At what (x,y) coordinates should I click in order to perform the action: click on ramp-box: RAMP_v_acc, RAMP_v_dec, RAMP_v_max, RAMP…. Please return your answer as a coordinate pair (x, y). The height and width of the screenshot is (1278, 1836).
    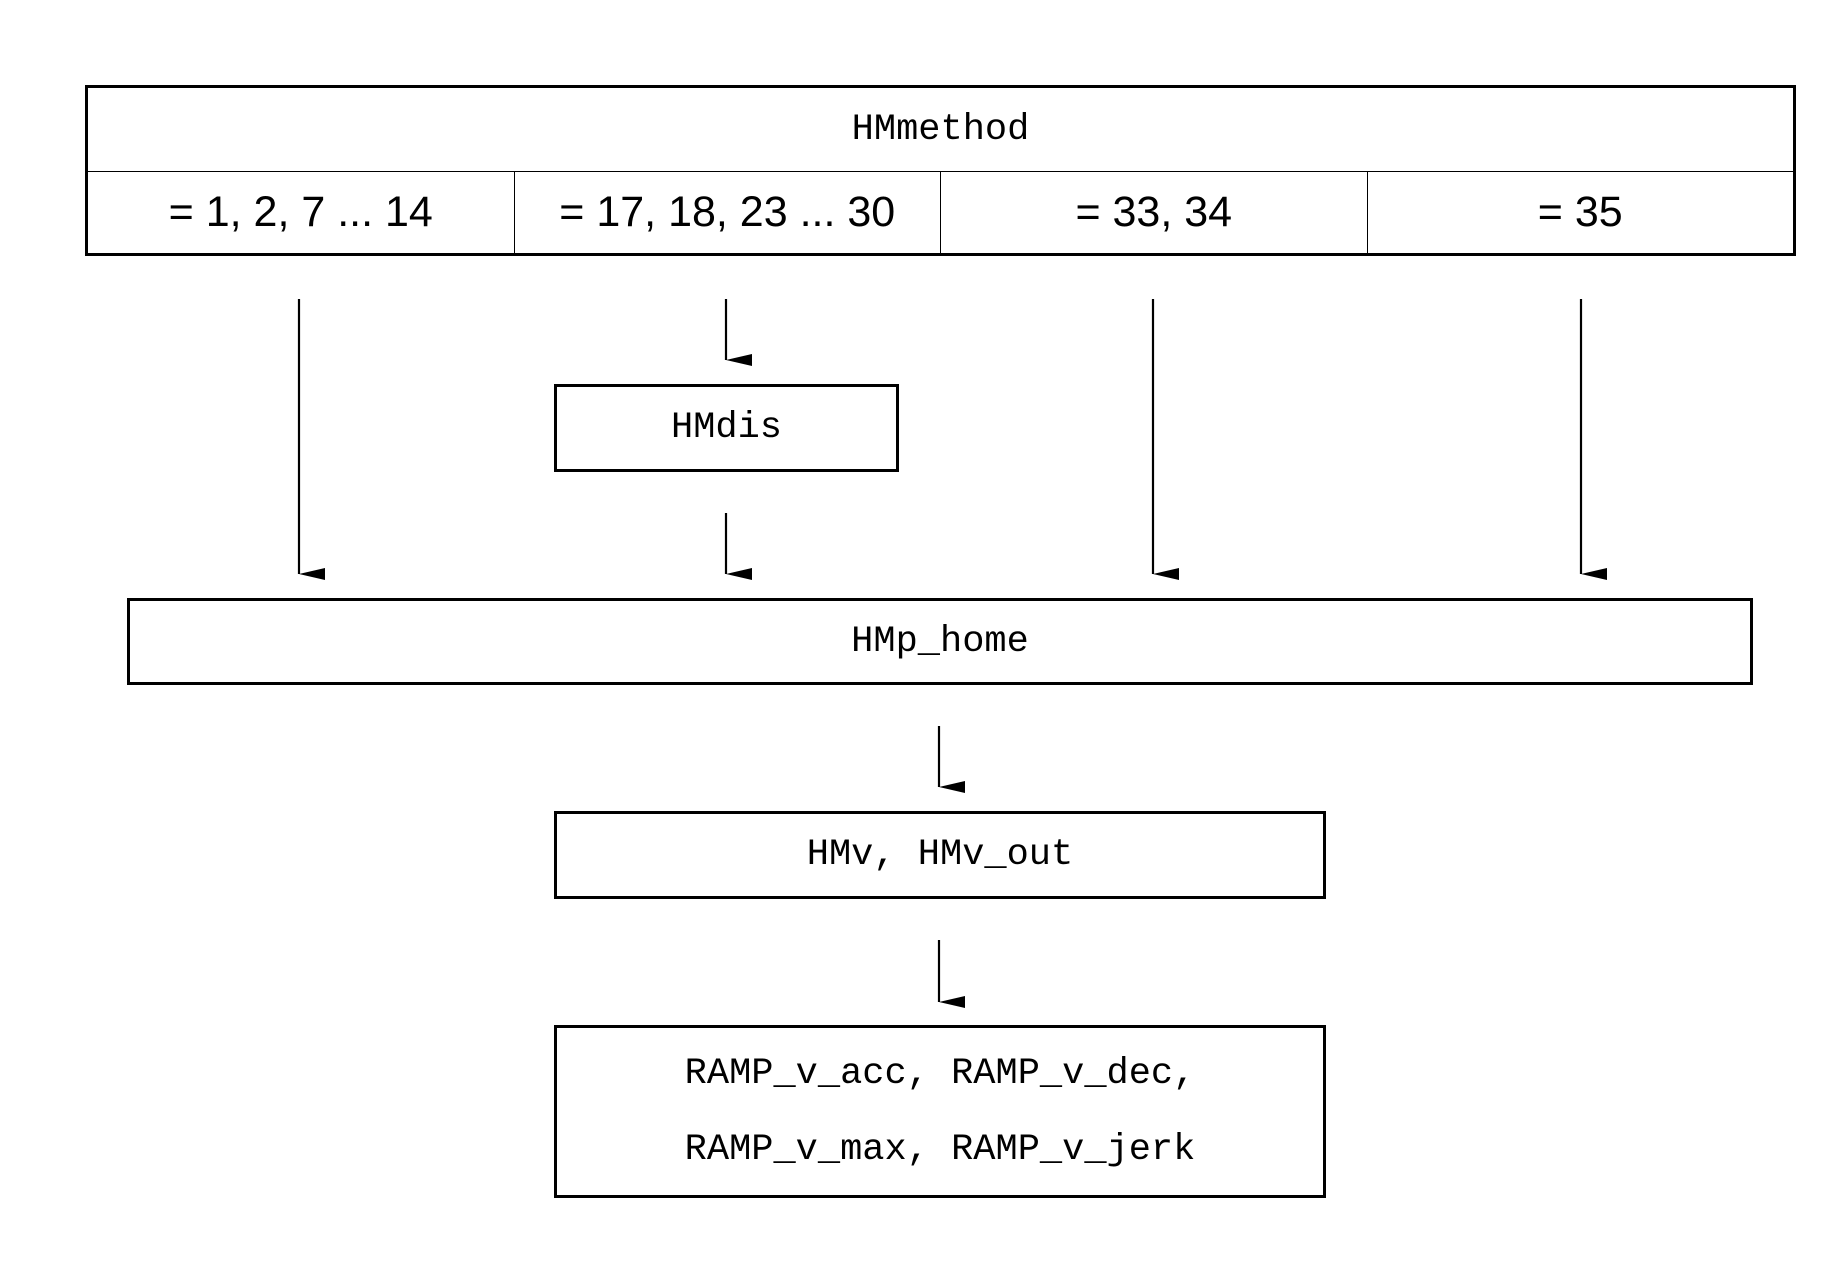
    Looking at the image, I should click on (940, 1111).